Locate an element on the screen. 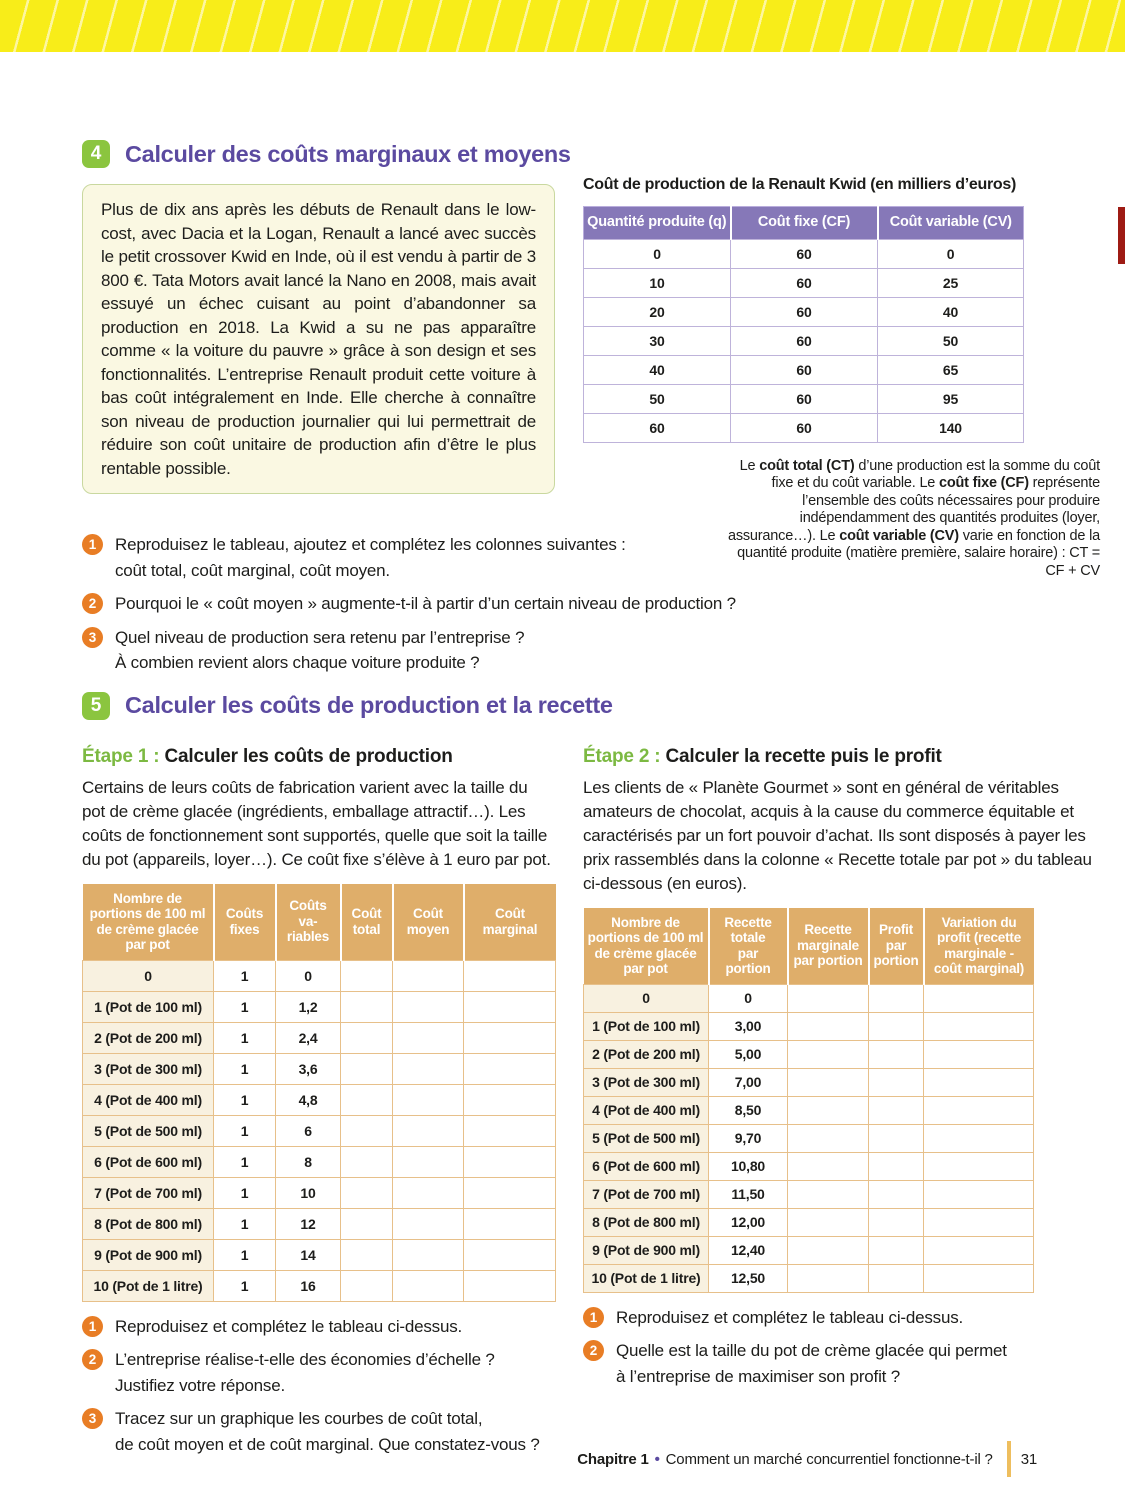 The height and width of the screenshot is (1500, 1125). table-row: 50 60 95 is located at coordinates (803, 398).